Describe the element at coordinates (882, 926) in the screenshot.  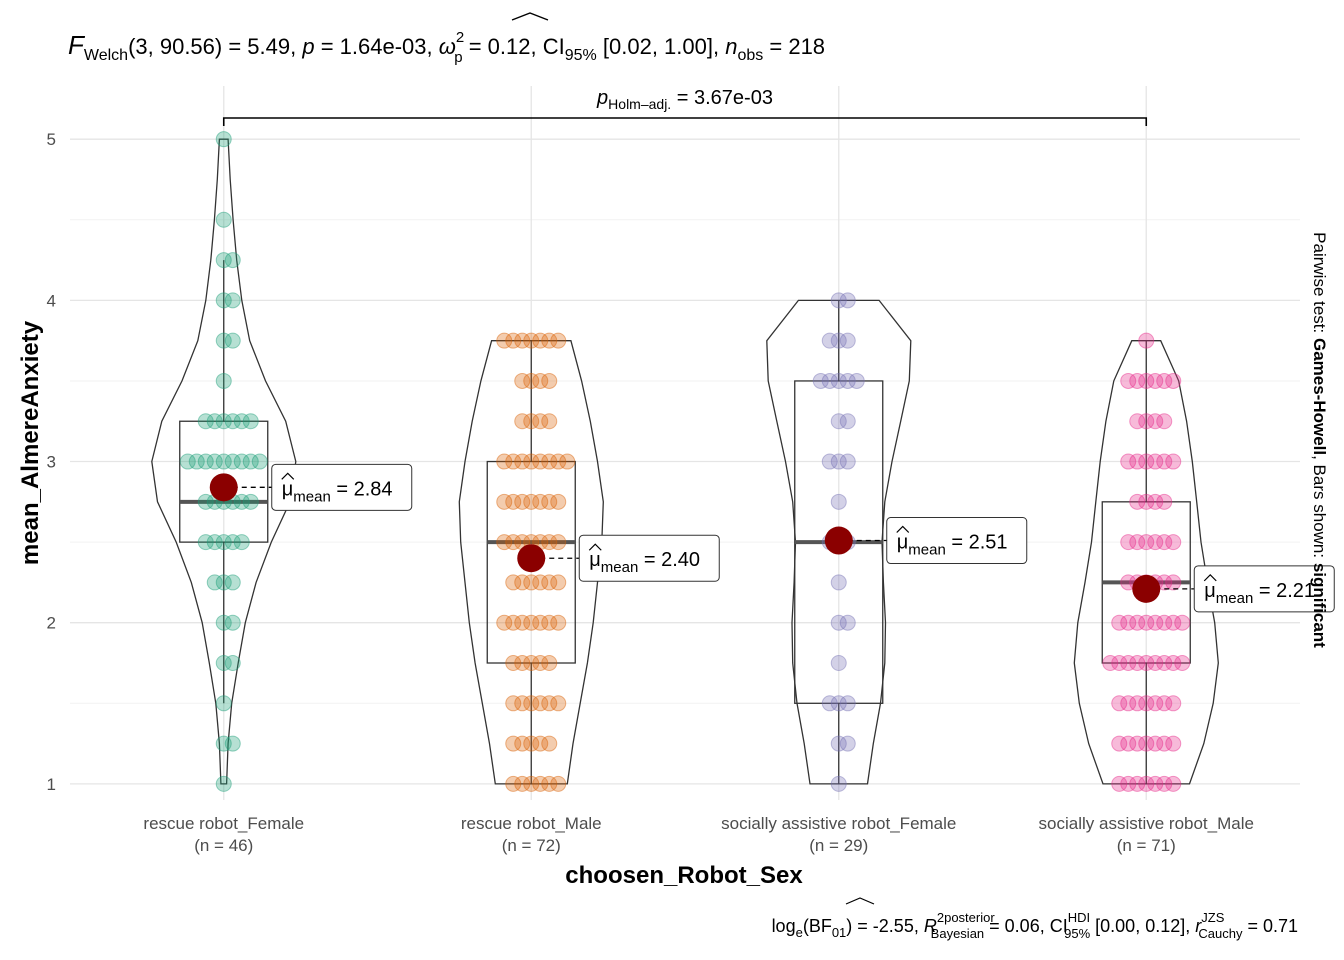
I see `bayes-bf-value: ) = -2.55,` at that location.